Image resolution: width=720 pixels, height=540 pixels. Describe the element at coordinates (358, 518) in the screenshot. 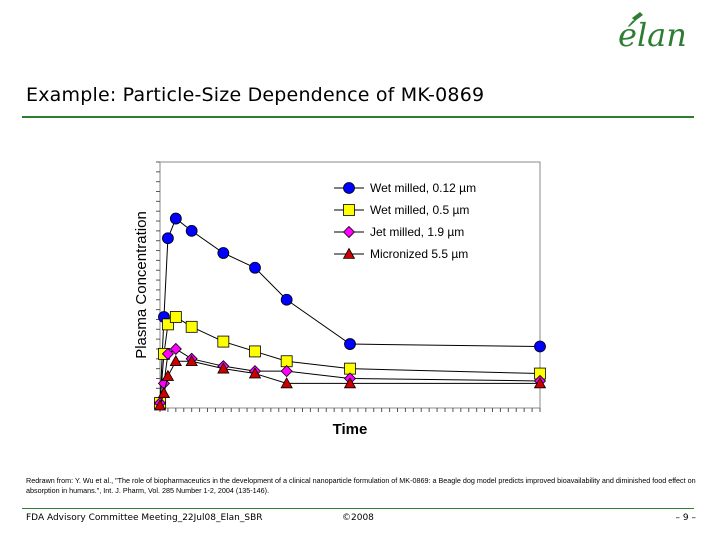

I see `footer-copyright: ©2008` at that location.